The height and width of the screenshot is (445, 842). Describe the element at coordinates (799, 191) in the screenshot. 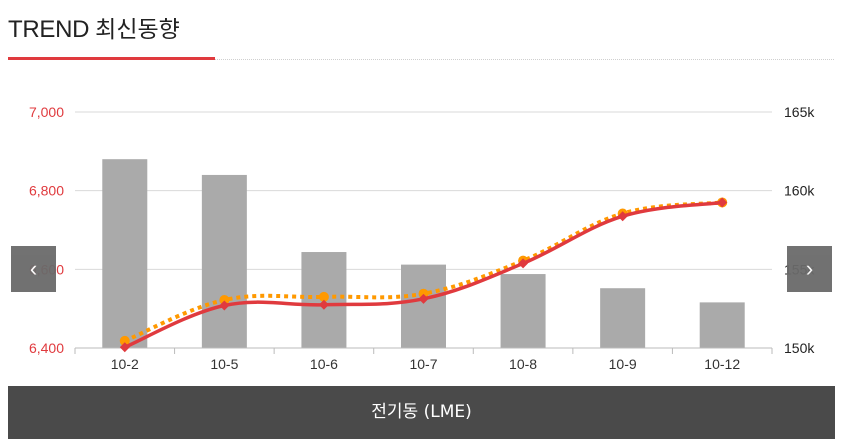

I see `right-tick-label: 160k` at that location.